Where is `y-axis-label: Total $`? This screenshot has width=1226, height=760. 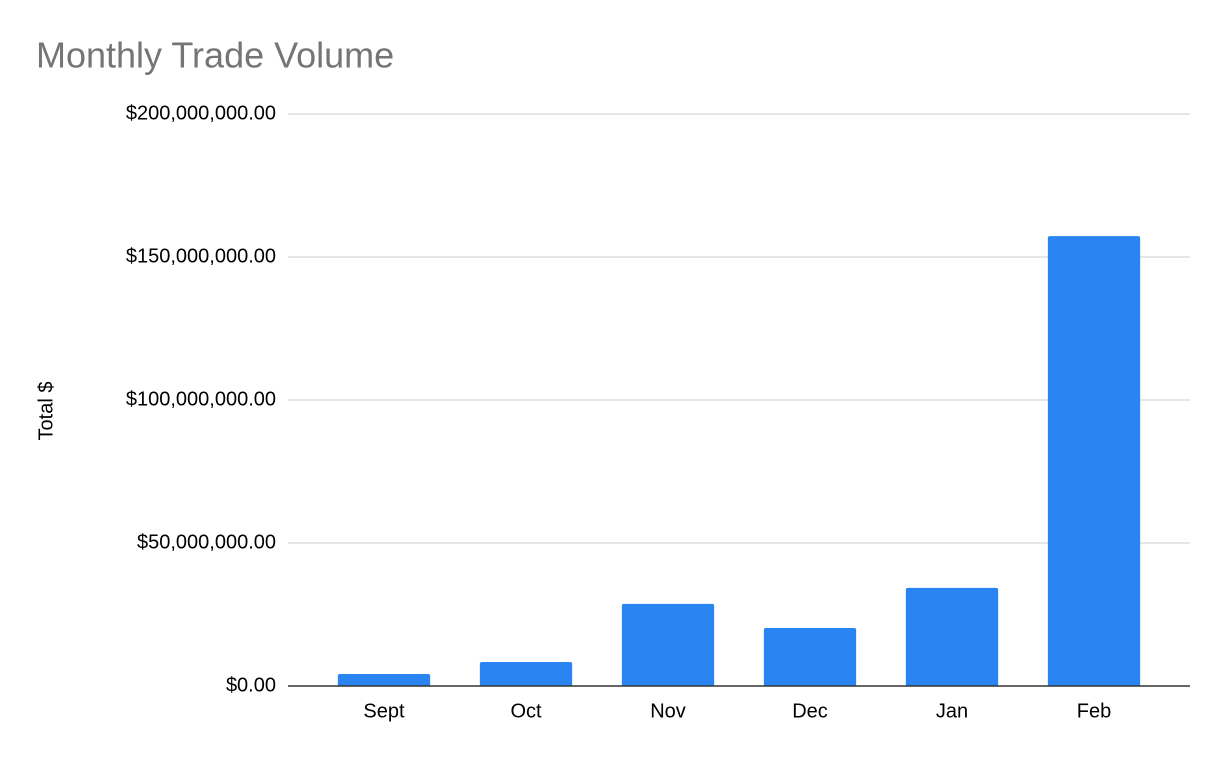
y-axis-label: Total $ is located at coordinates (46, 411).